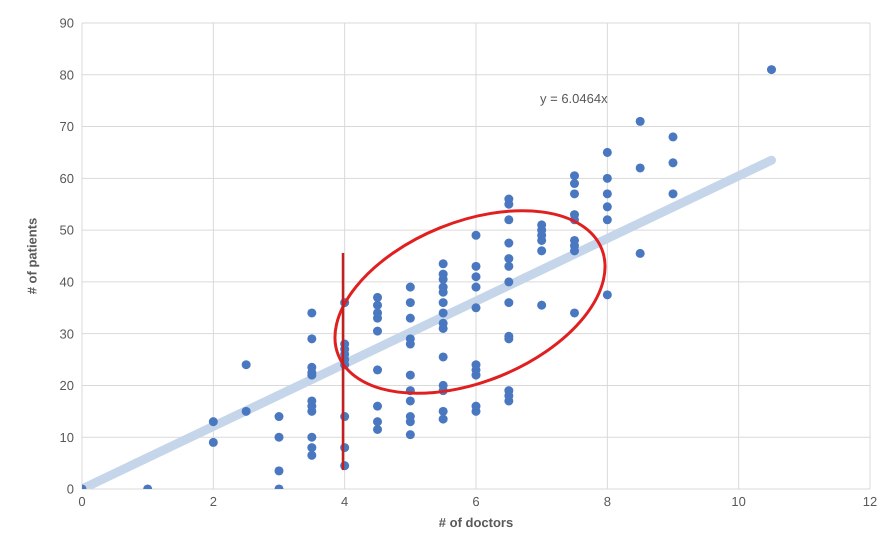  I want to click on y-tick-label: 40, so click(67, 282).